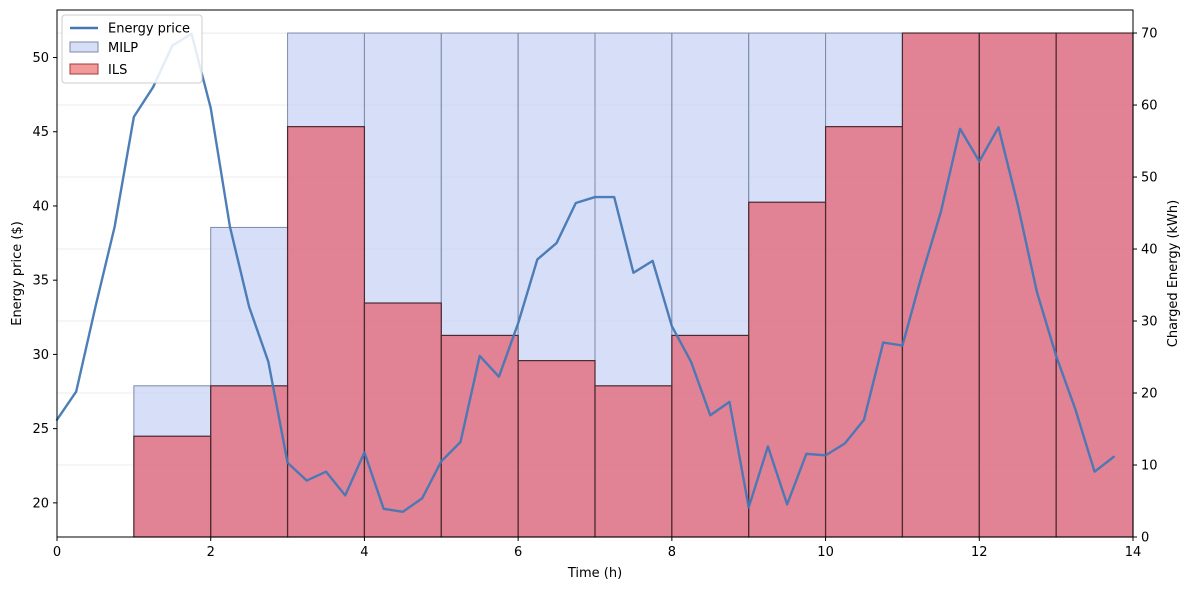 The height and width of the screenshot is (590, 1189). I want to click on y-left-tick-label: 35, so click(40, 281).